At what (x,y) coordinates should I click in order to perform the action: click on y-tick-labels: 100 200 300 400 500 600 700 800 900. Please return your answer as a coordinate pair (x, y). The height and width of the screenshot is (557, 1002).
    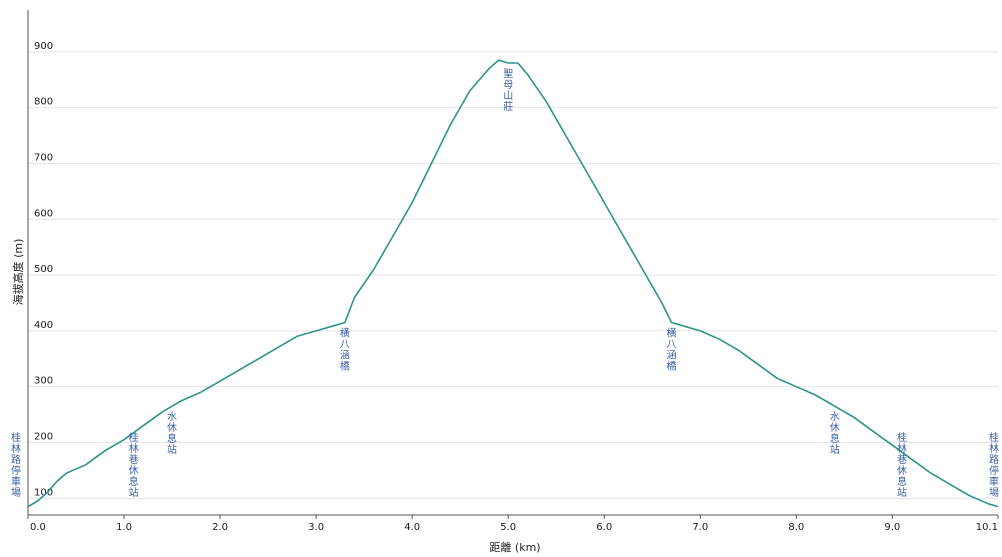
    Looking at the image, I should click on (43, 269).